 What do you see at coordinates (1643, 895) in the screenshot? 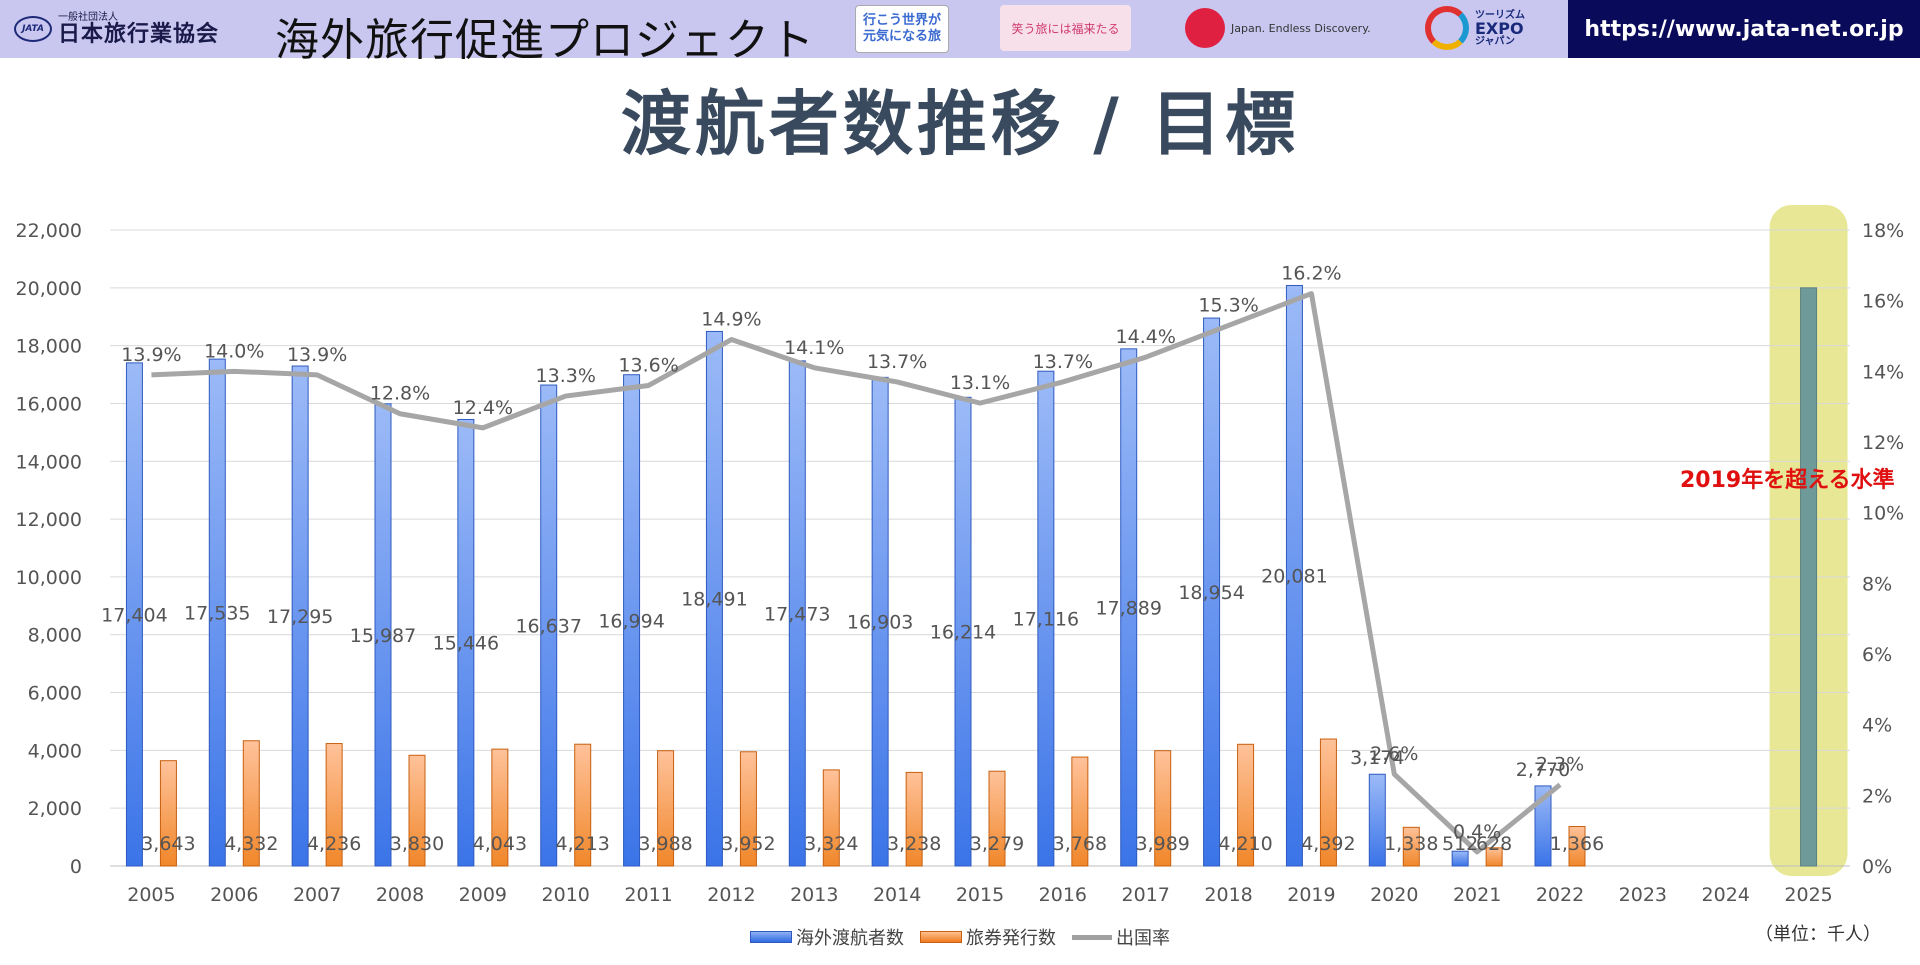
I see `x-tick-label: 2023` at bounding box center [1643, 895].